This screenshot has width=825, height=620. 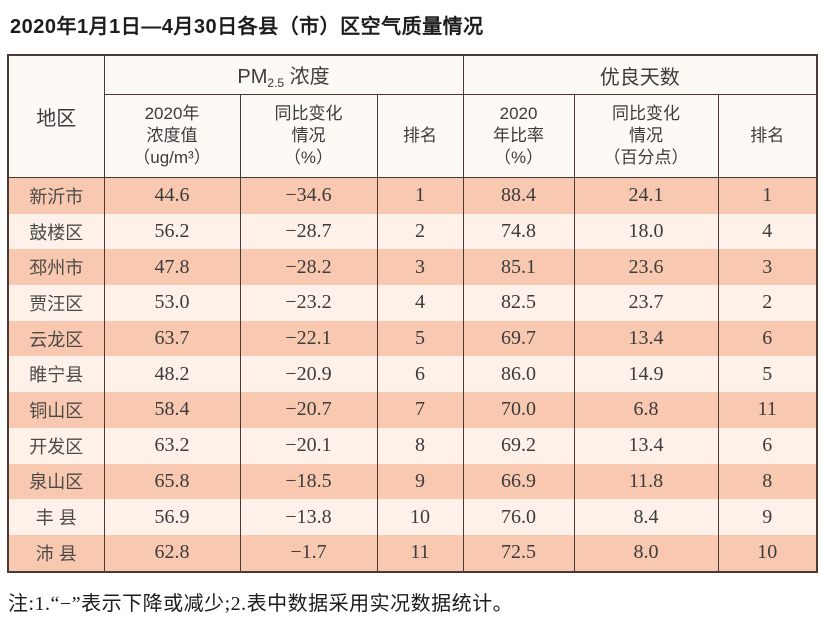 I want to click on cell-gd-rank: 11, so click(x=767, y=410).